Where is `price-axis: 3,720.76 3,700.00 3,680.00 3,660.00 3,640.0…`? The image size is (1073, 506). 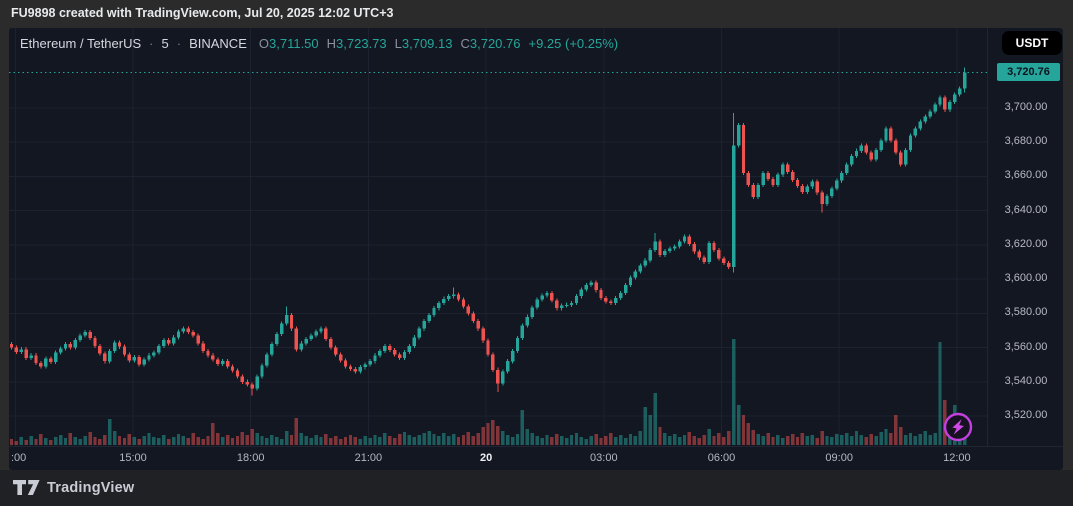 price-axis: 3,720.76 3,700.00 3,680.00 3,660.00 3,640.0… is located at coordinates (1025, 237).